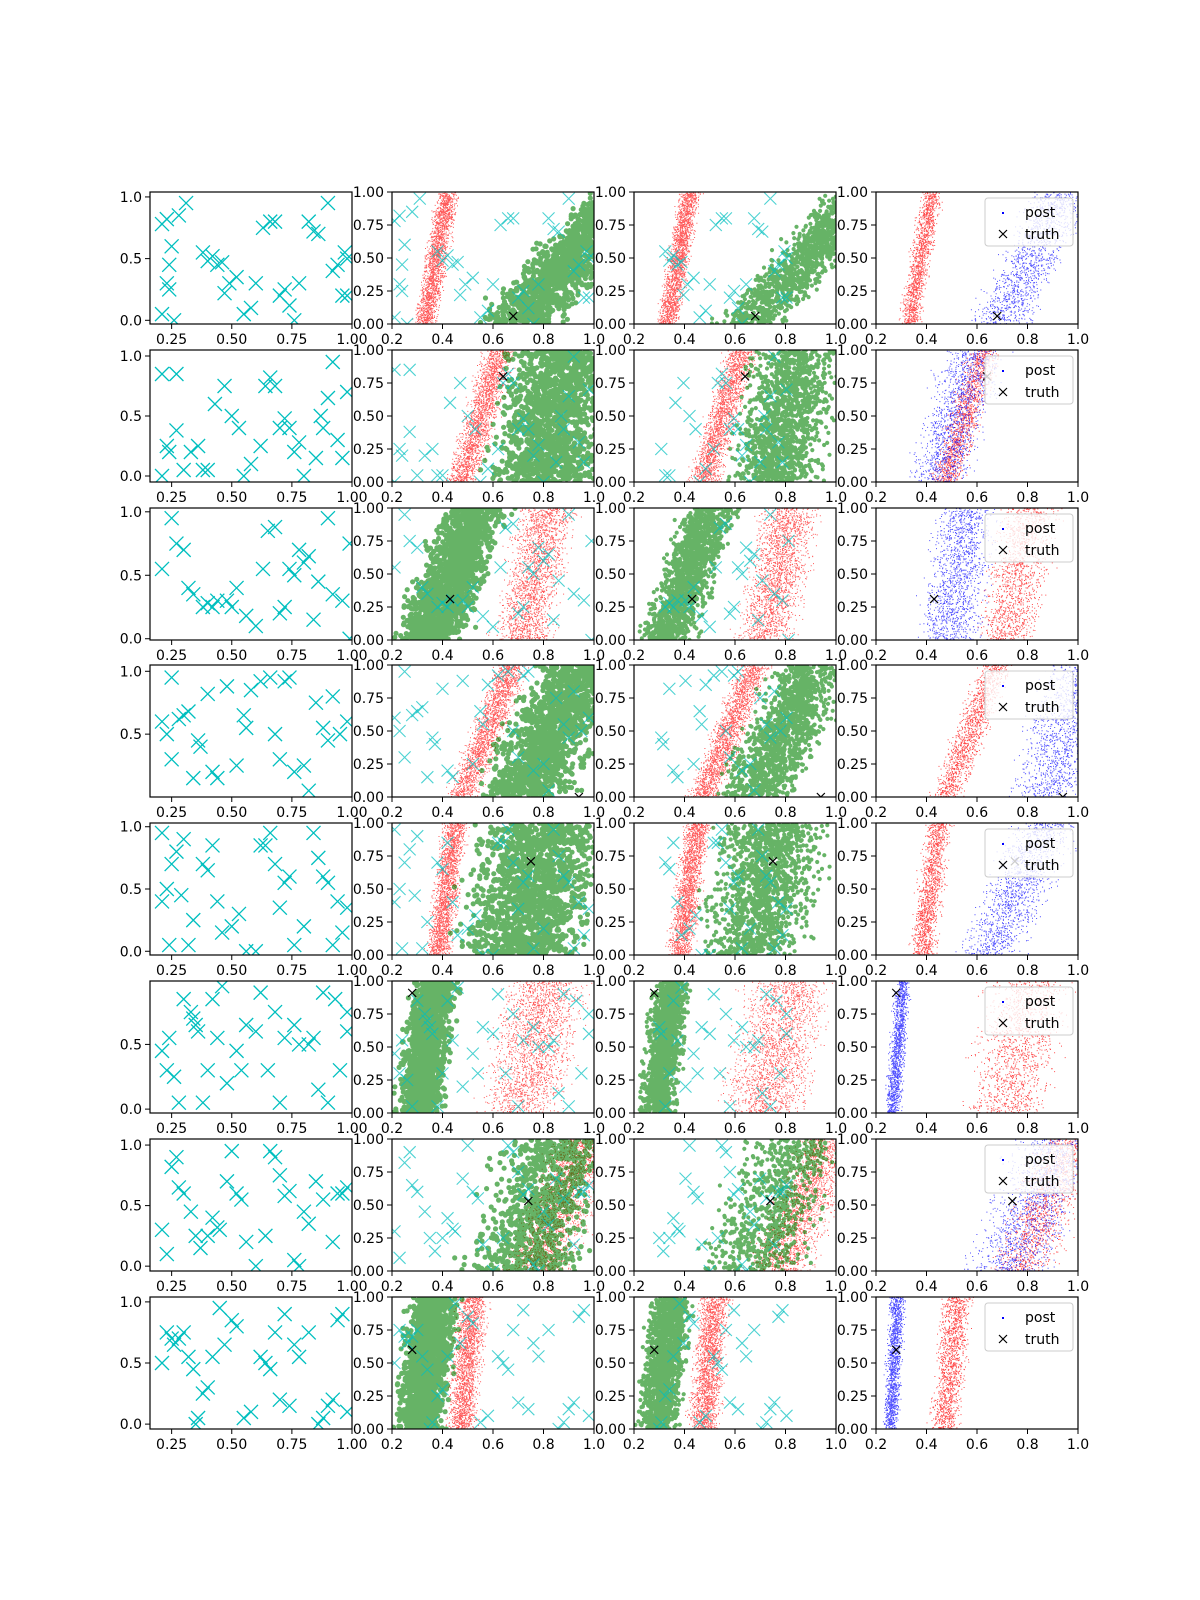 The height and width of the screenshot is (1600, 1200). Describe the element at coordinates (634, 498) in the screenshot. I see `x-tick-label: 0.2` at that location.